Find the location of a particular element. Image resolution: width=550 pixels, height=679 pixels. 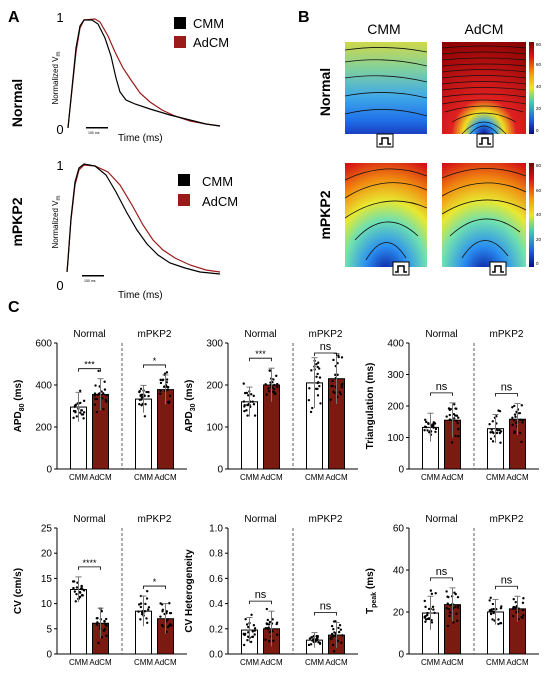

condition-label: Normal is located at coordinates (260, 519).